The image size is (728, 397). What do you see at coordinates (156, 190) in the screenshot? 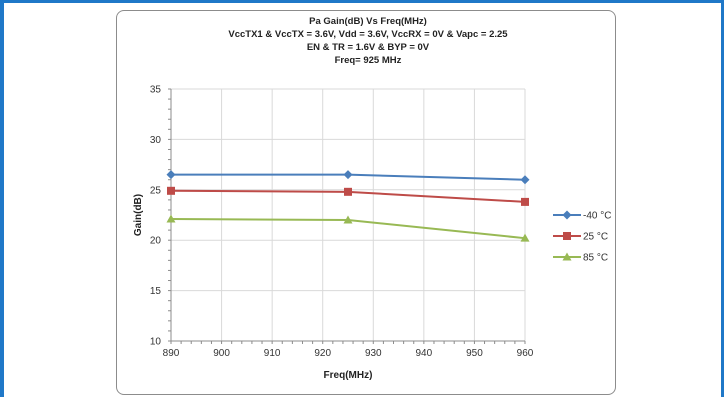
I see `y-tick-label: 25` at bounding box center [156, 190].